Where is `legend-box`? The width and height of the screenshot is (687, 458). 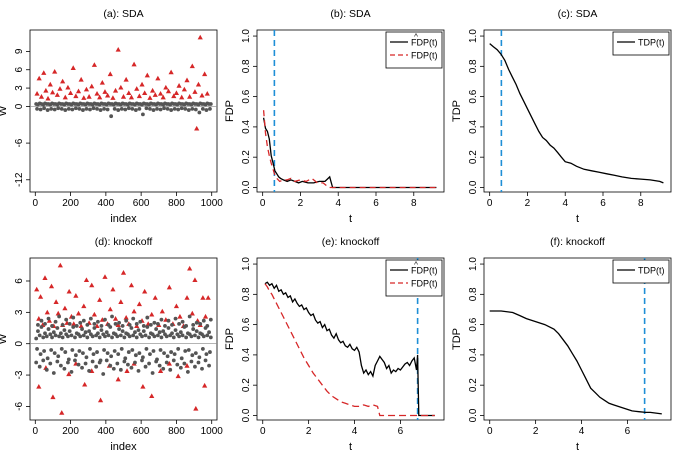
legend-box is located at coordinates (641, 43).